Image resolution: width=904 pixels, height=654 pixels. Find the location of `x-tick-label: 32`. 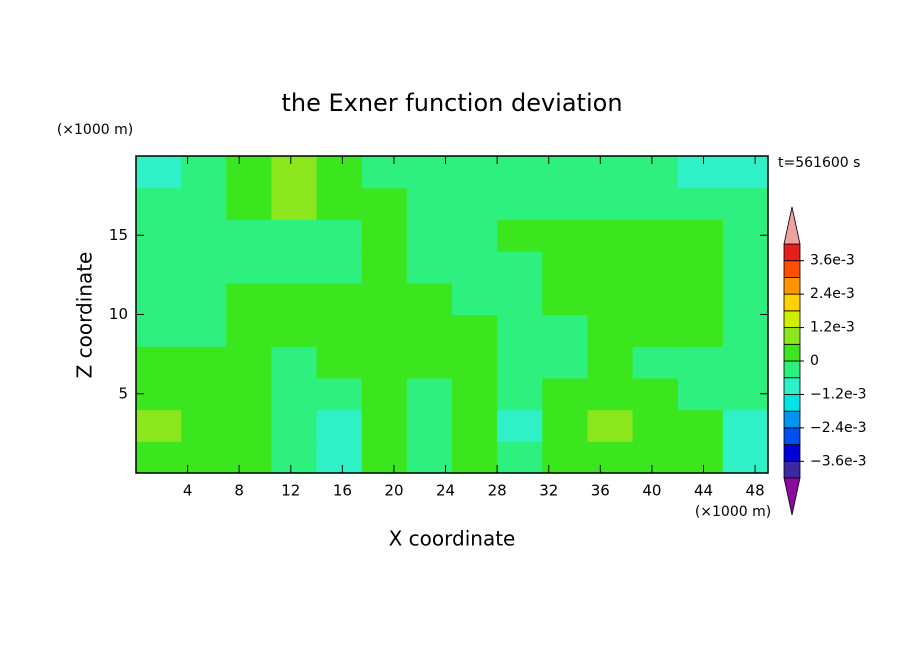

x-tick-label: 32 is located at coordinates (548, 491).